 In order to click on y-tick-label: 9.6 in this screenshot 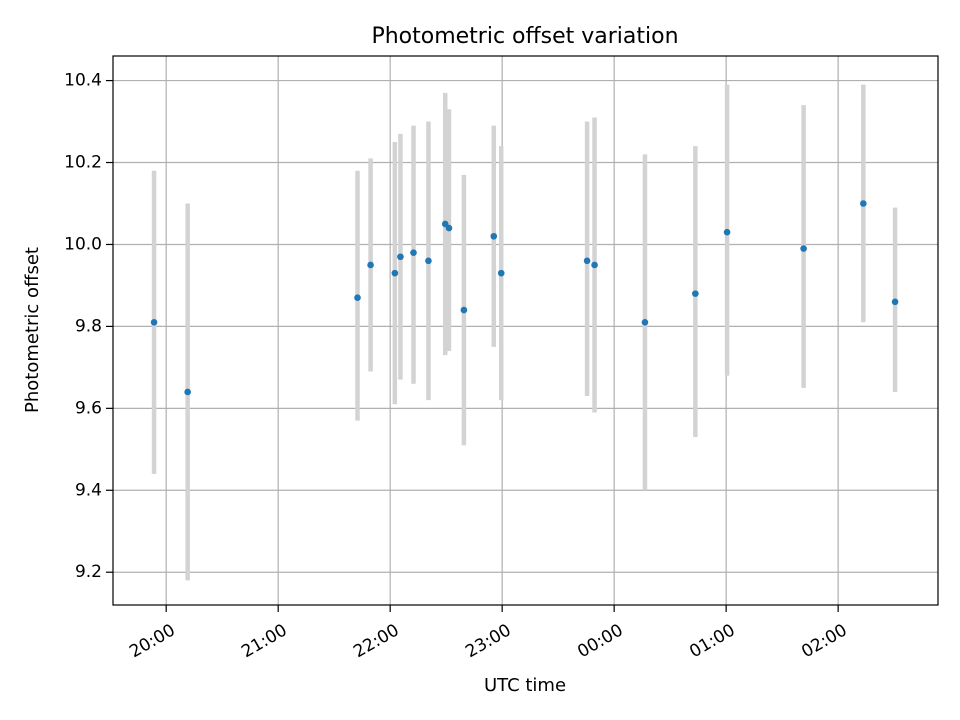, I will do `click(88, 408)`.